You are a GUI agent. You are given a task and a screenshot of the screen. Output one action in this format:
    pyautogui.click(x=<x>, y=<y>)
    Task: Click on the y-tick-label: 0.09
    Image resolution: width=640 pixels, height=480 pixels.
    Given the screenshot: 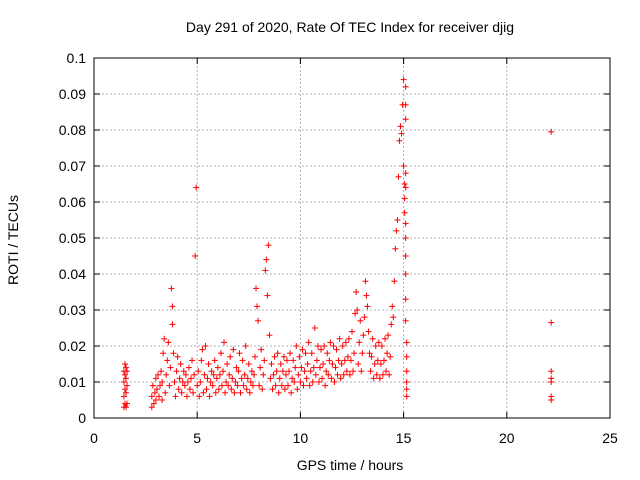 What is the action you would take?
    pyautogui.click(x=72, y=94)
    